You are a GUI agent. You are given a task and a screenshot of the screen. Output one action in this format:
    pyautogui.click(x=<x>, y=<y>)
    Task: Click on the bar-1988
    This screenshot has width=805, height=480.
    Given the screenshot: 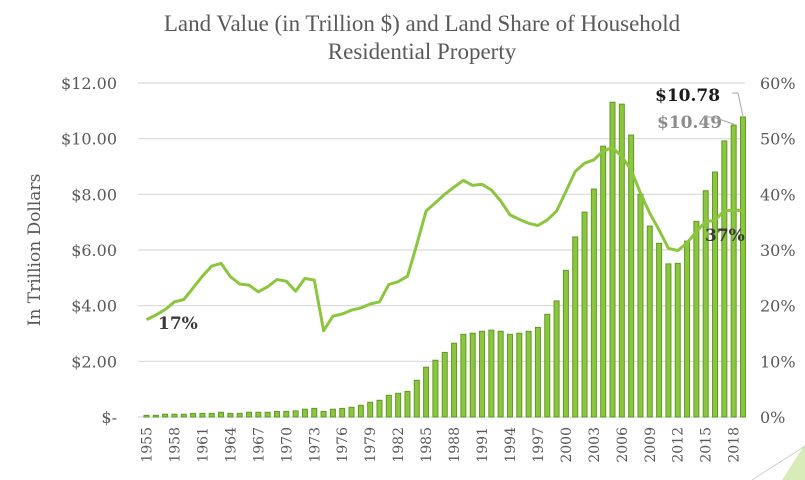 What is the action you would take?
    pyautogui.click(x=454, y=380)
    